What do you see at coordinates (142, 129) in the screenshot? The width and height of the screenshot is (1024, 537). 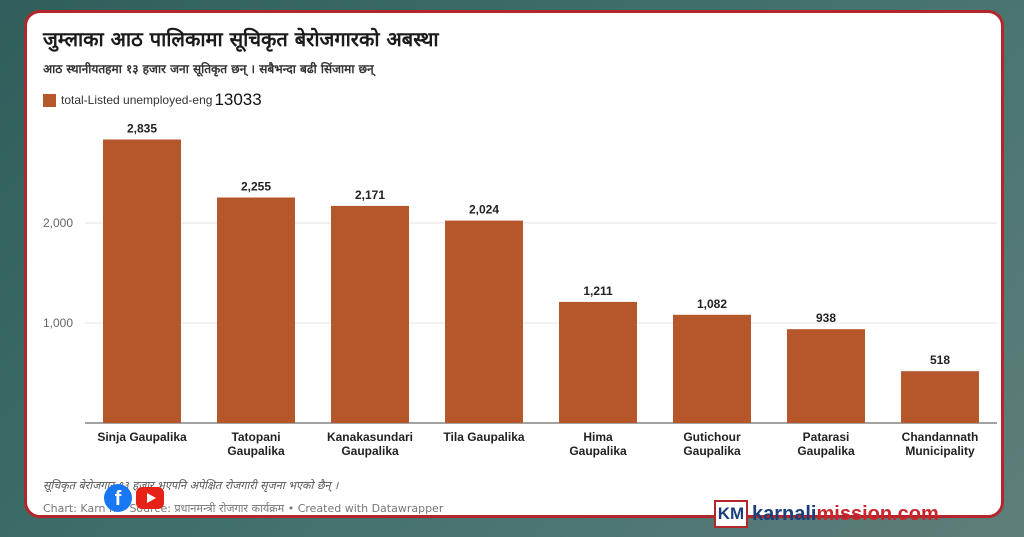 I see `bar-value-label: 2,835` at bounding box center [142, 129].